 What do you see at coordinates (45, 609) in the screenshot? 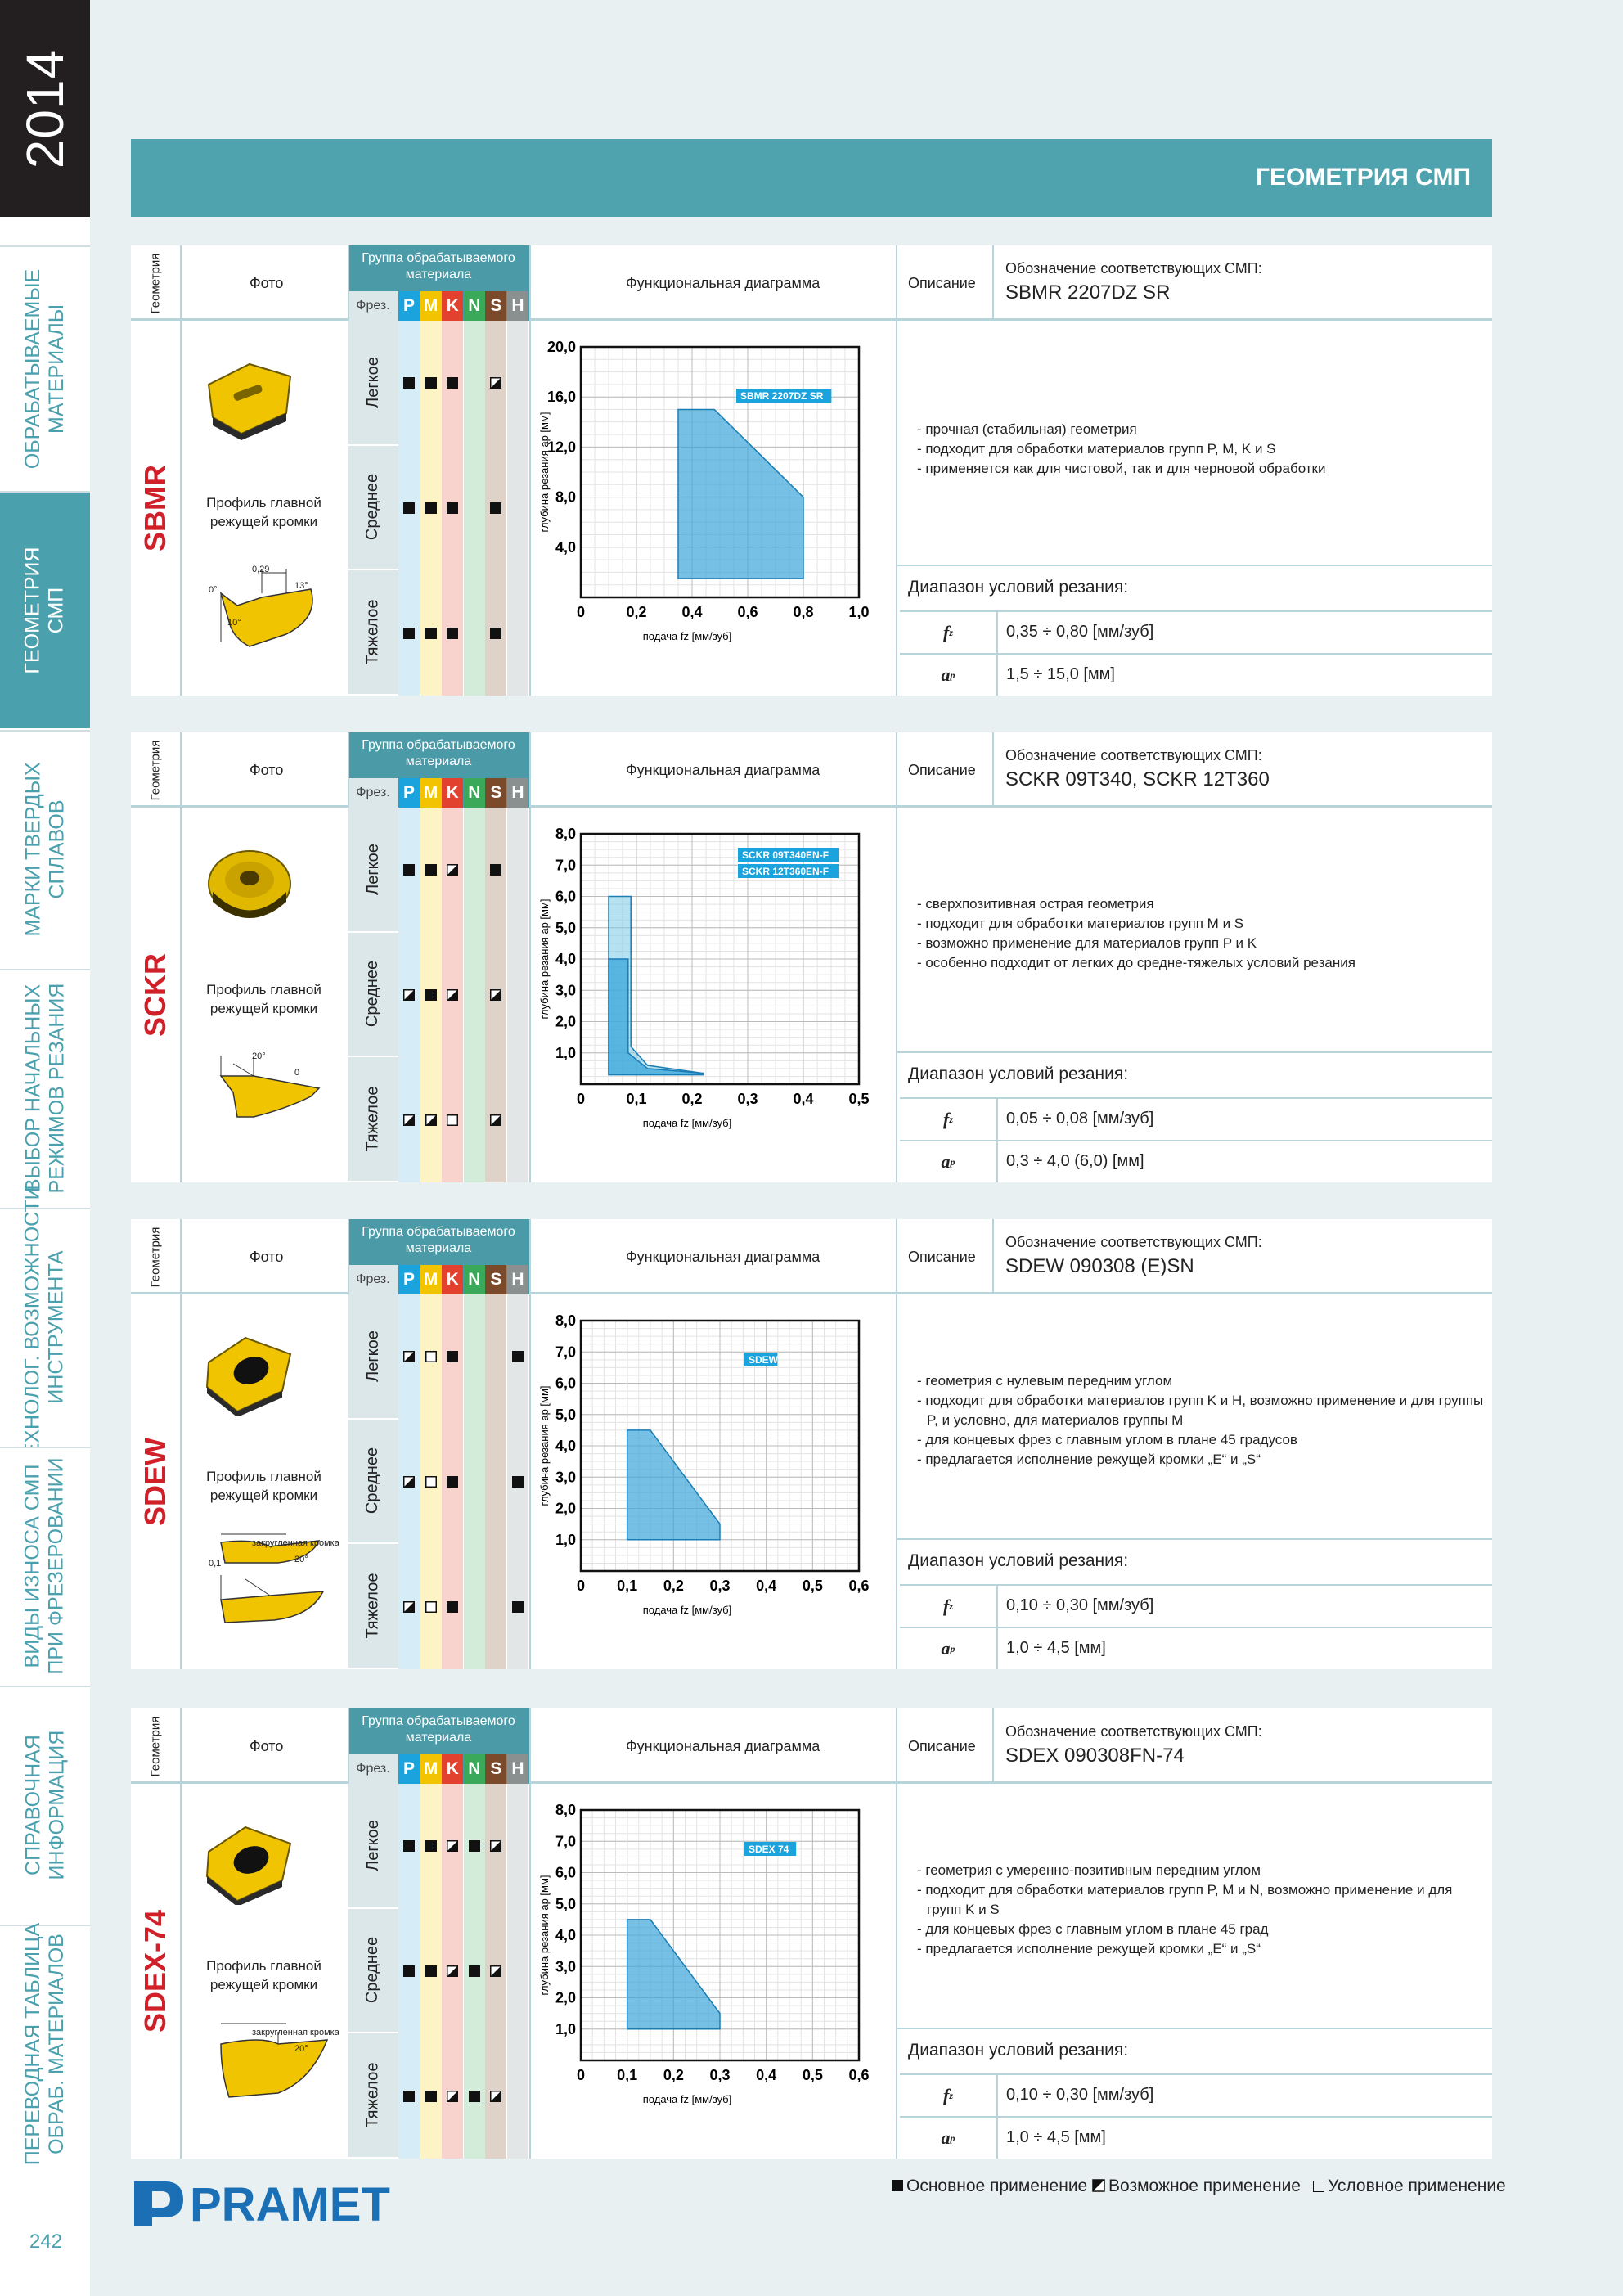
I see `sidebar-item-2: ГЕОМЕТРИЯ СМП` at bounding box center [45, 609].